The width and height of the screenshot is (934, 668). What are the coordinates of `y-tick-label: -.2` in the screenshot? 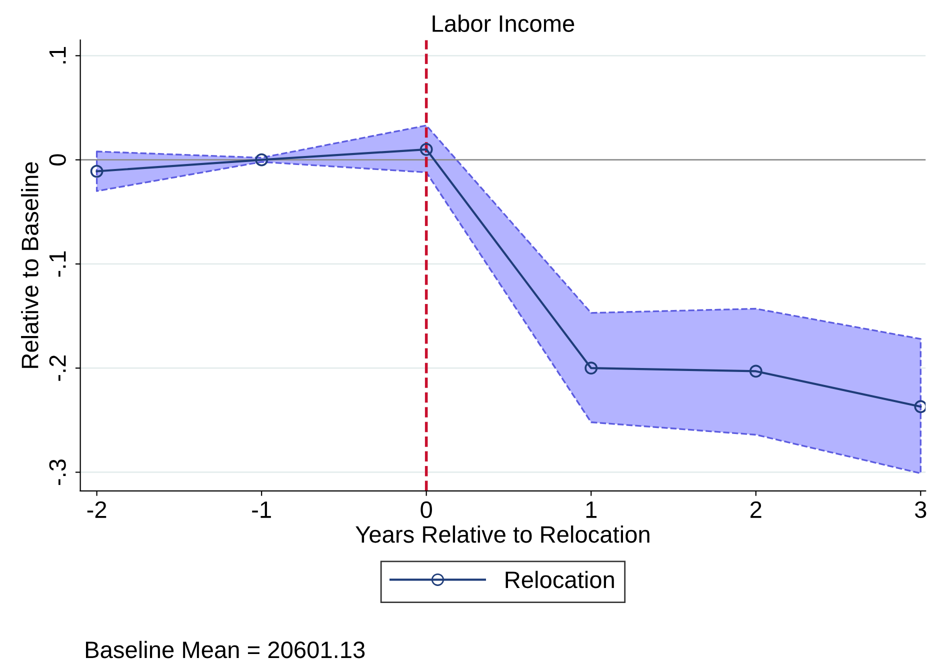 It's located at (57, 368).